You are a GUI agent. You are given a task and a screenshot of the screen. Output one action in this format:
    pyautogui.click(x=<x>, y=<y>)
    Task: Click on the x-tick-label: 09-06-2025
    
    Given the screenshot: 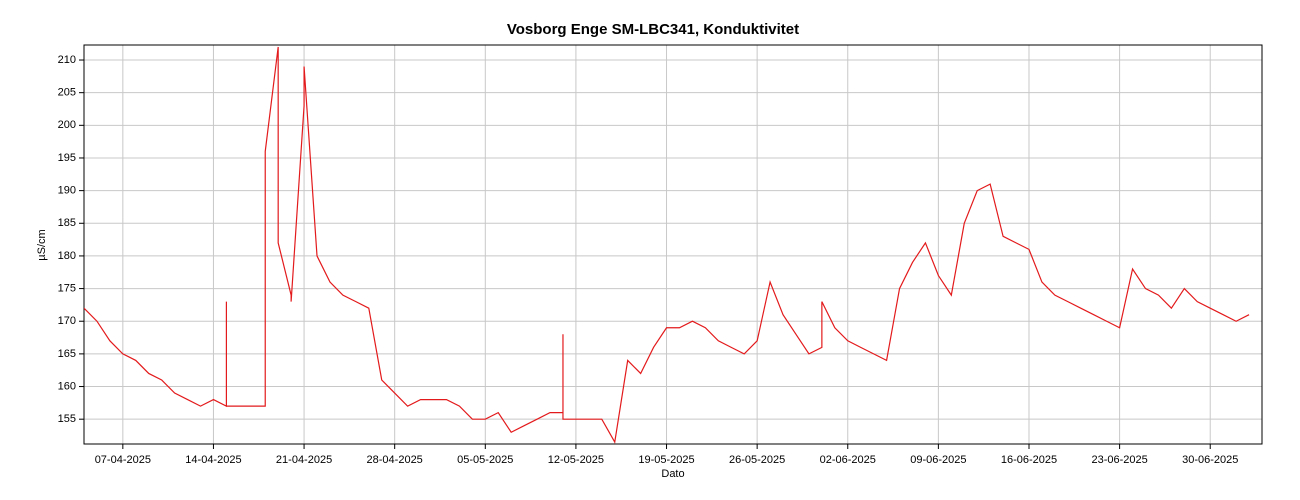 What is the action you would take?
    pyautogui.click(x=938, y=460)
    